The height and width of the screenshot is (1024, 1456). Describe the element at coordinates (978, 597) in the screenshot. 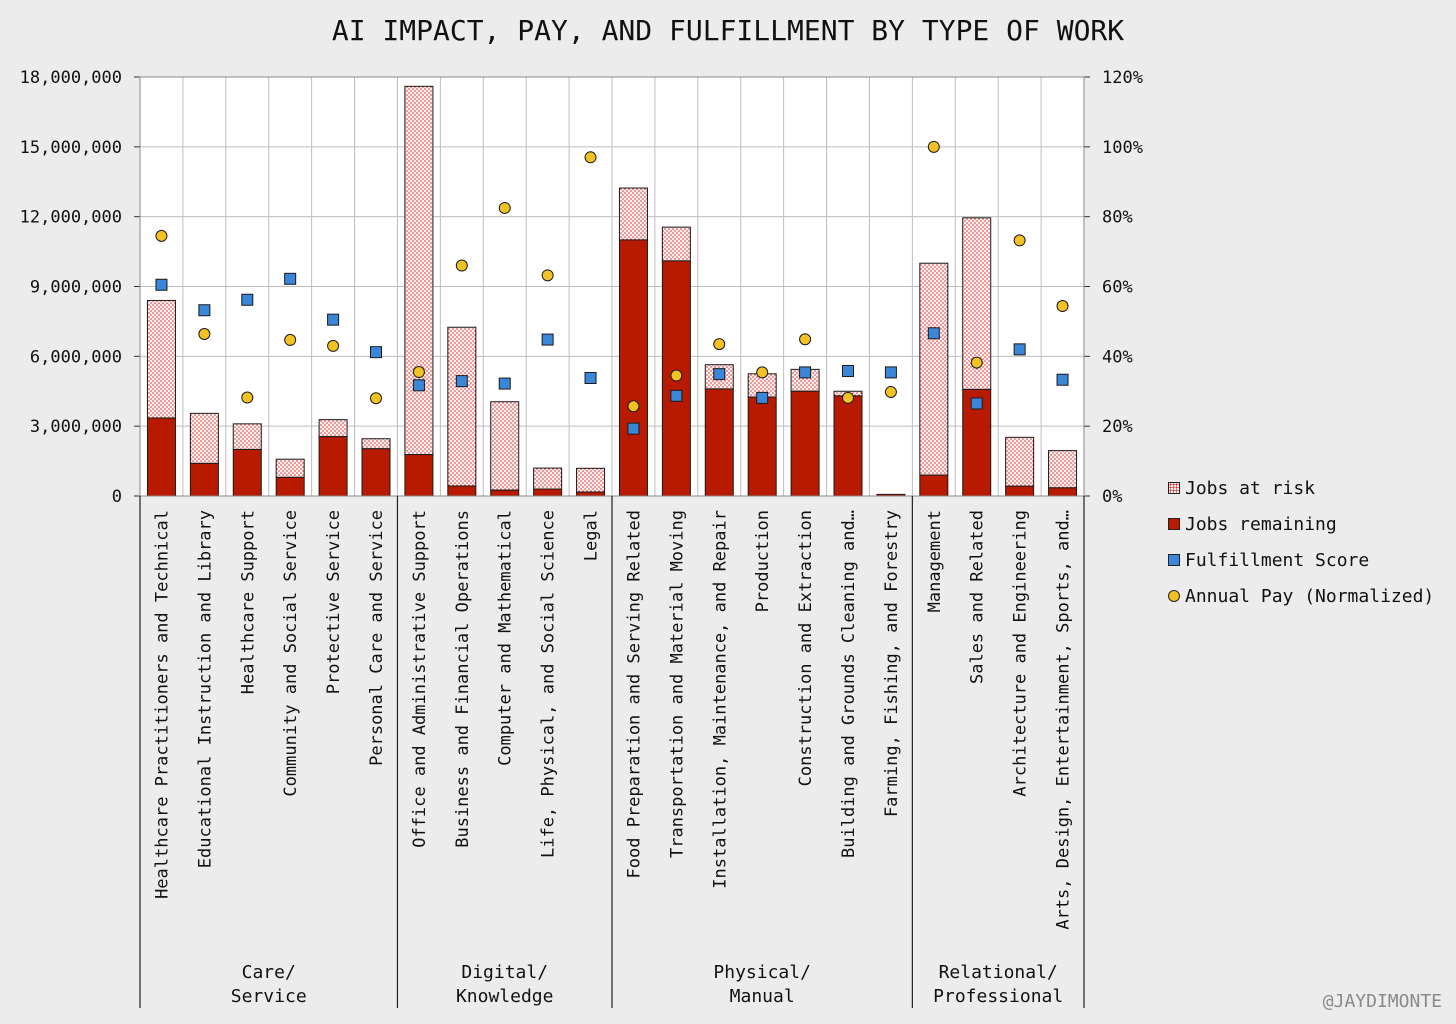

I see `category-label: Sales and Related` at that location.